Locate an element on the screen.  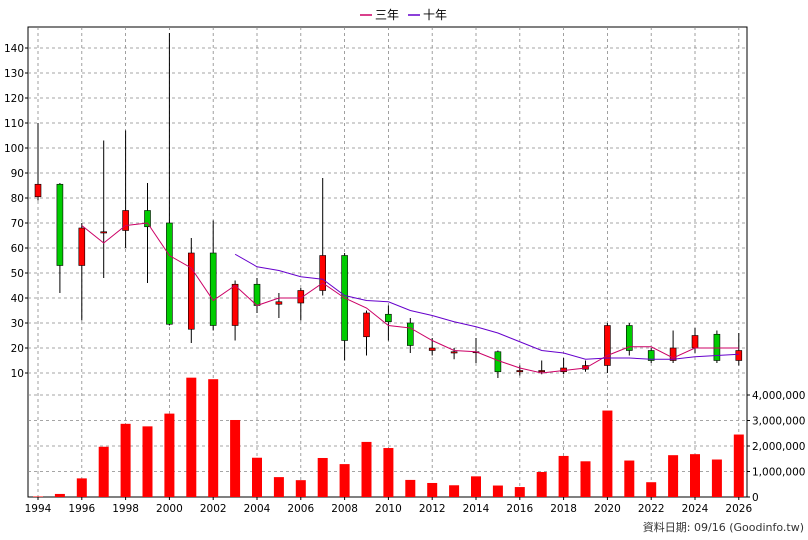
price-tick-label-80: 80 is located at coordinates (17, 199).